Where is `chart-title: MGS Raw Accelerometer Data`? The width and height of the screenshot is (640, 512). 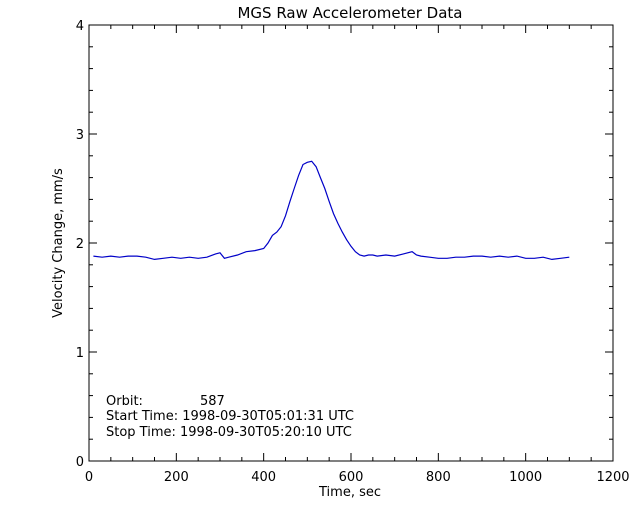
chart-title: MGS Raw Accelerometer Data is located at coordinates (349, 13).